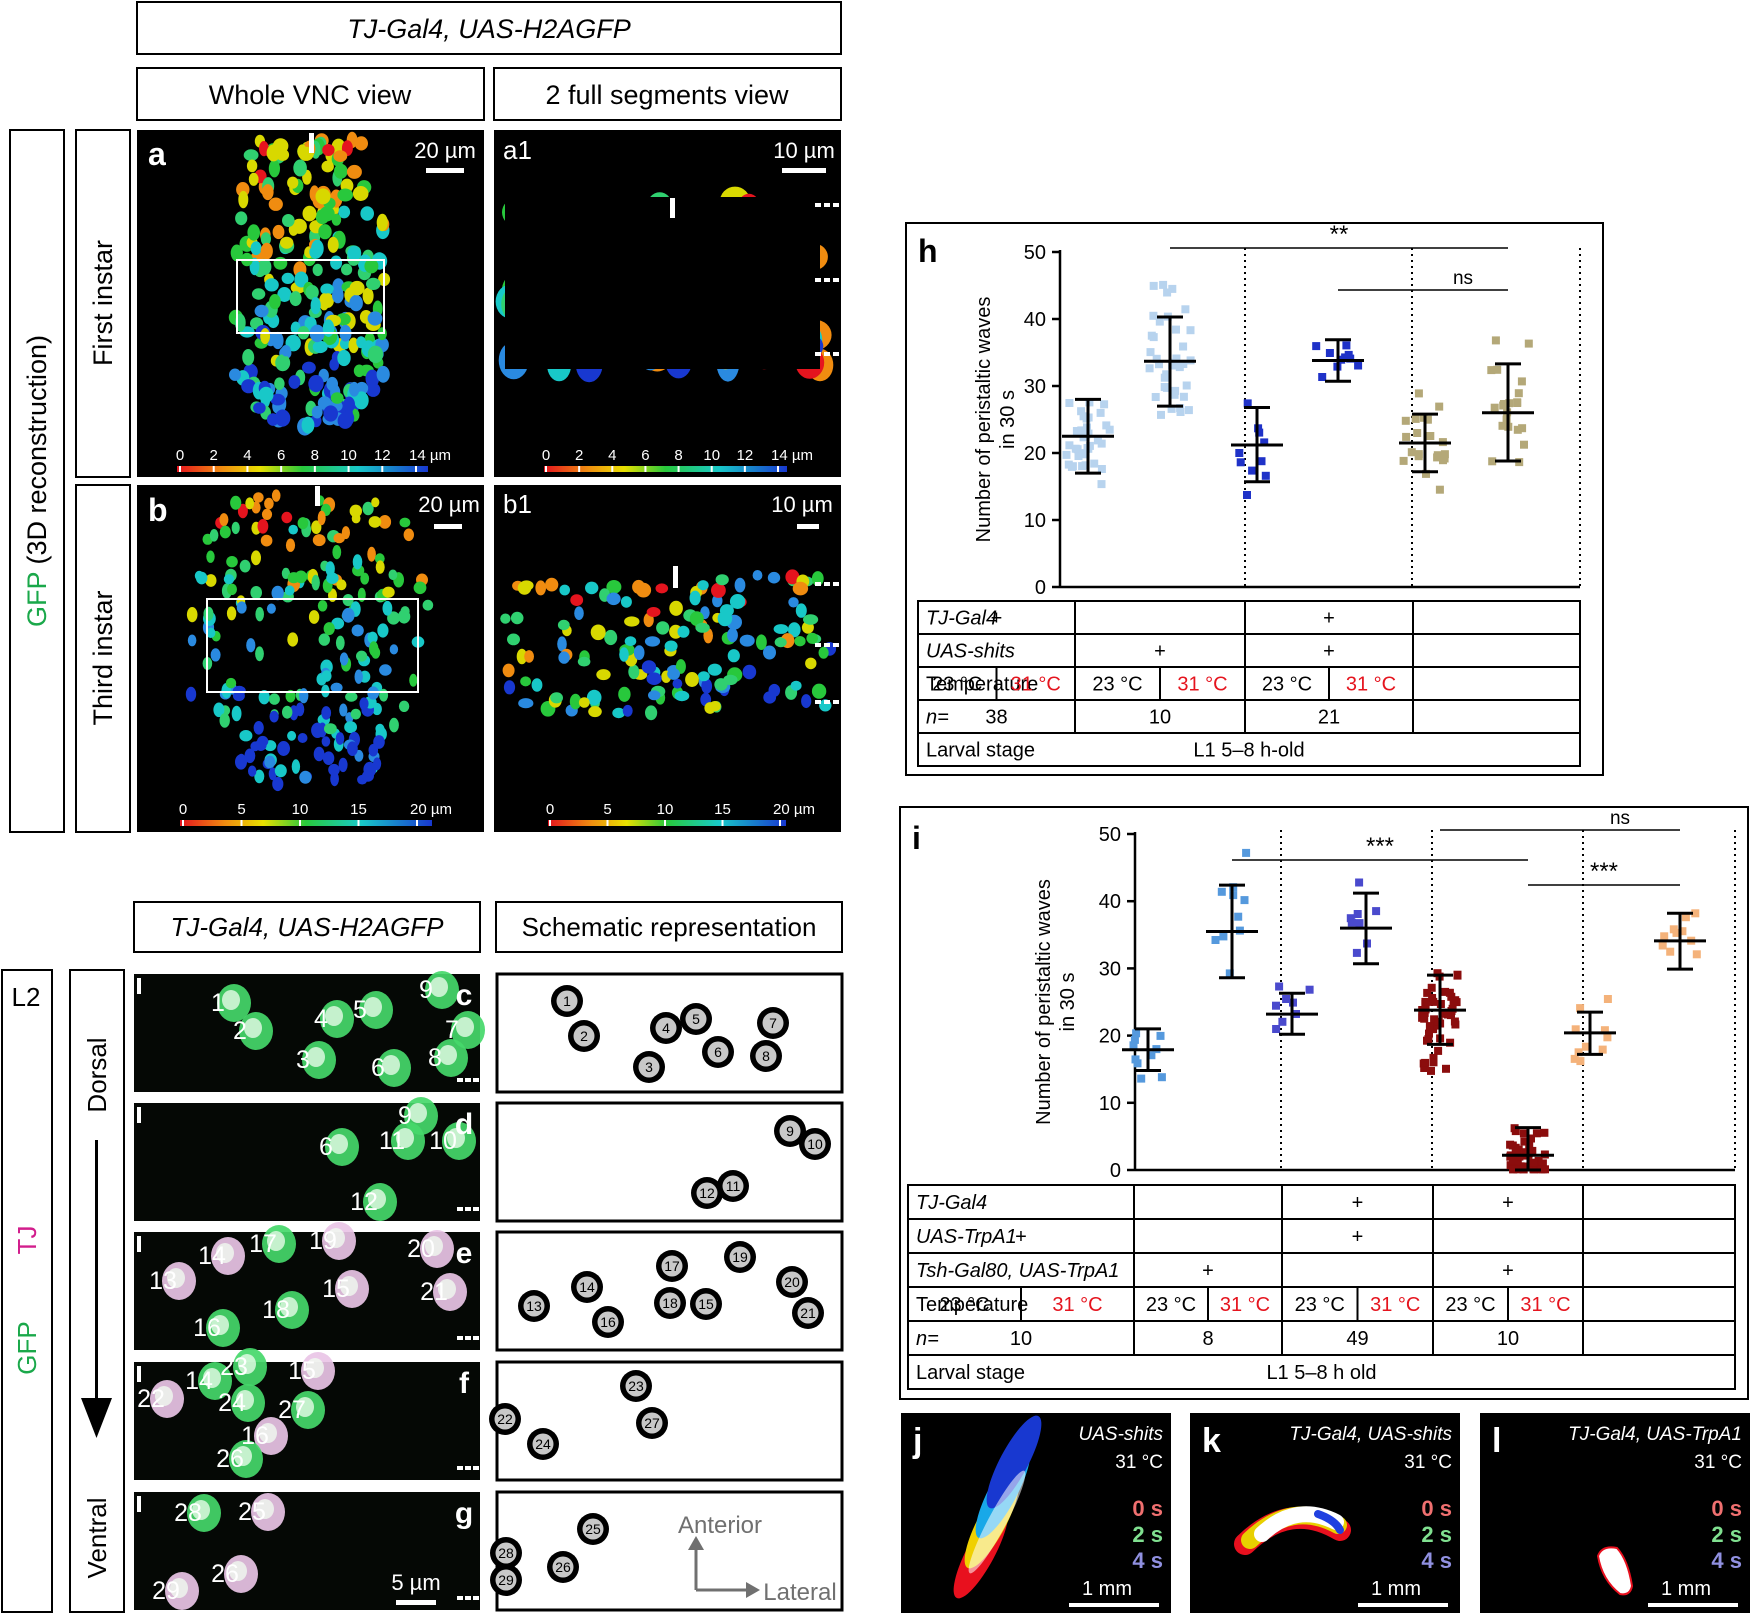 This screenshot has height=1617, width=1753. Describe the element at coordinates (180, 455) in the screenshot. I see `colorbar-tick-label: 0` at that location.